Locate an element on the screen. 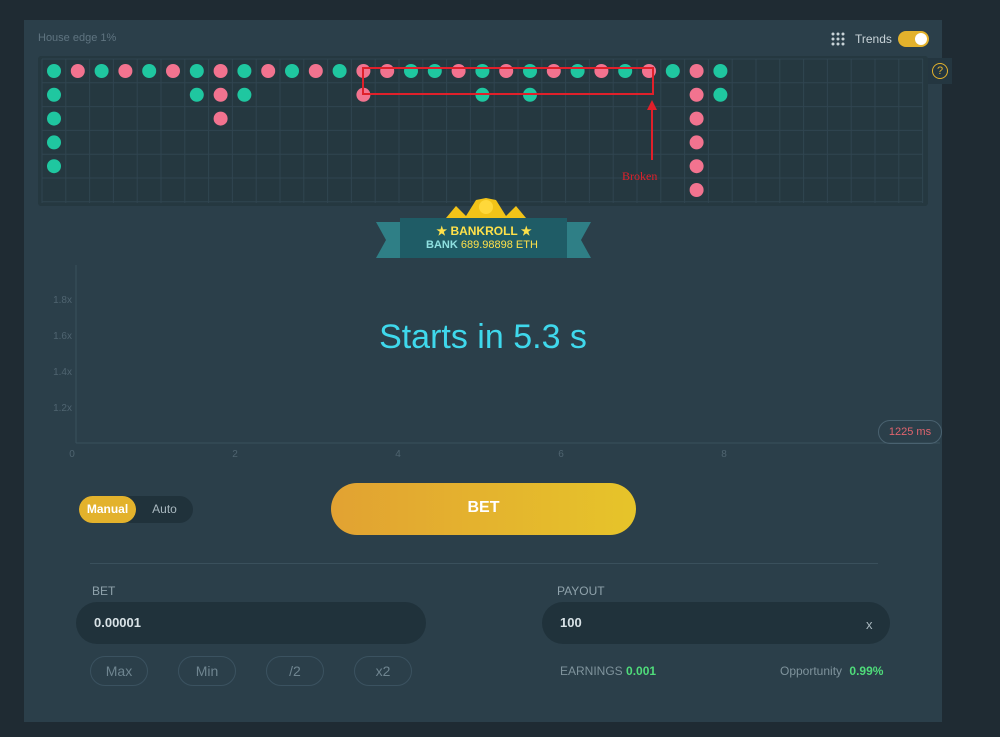 This screenshot has height=737, width=1000. x-tick-label: 0 is located at coordinates (72, 454).